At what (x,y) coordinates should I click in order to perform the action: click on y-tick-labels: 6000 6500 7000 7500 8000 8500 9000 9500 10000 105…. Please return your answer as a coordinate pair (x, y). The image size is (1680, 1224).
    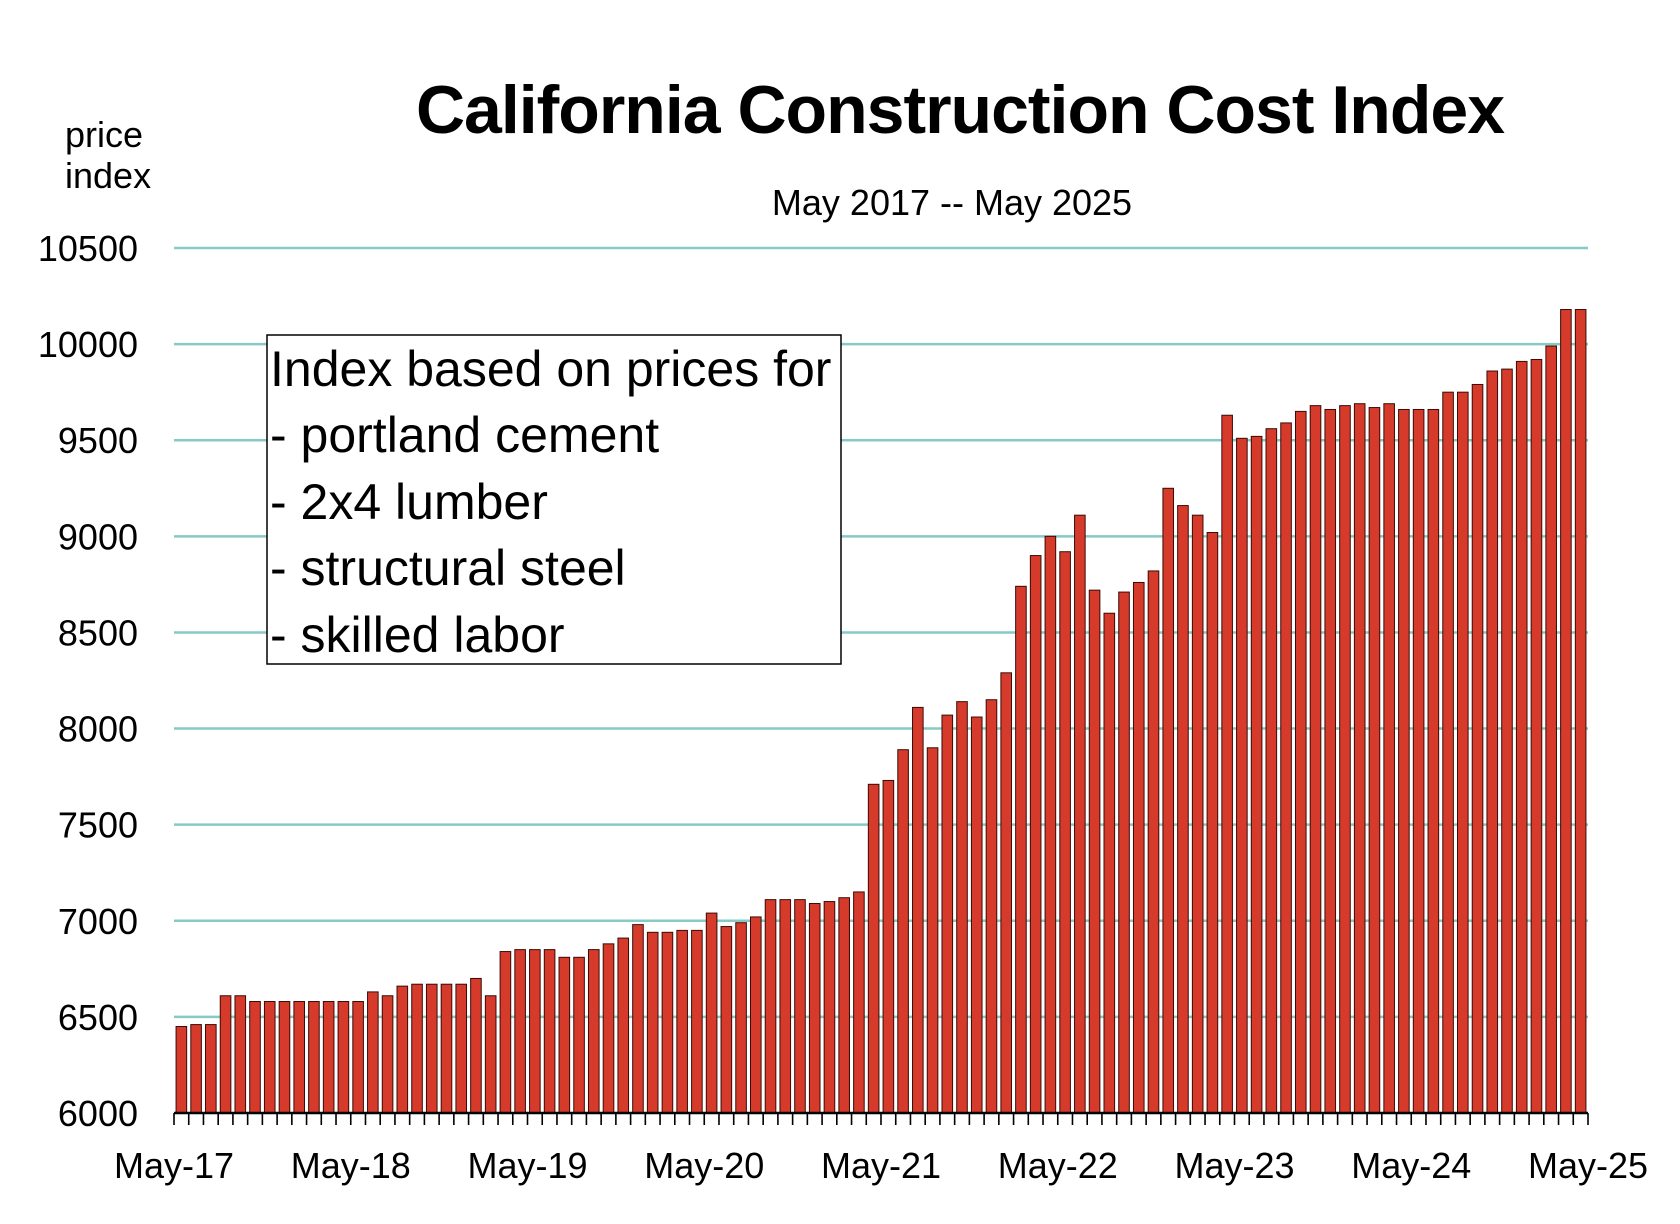
    Looking at the image, I should click on (88, 681).